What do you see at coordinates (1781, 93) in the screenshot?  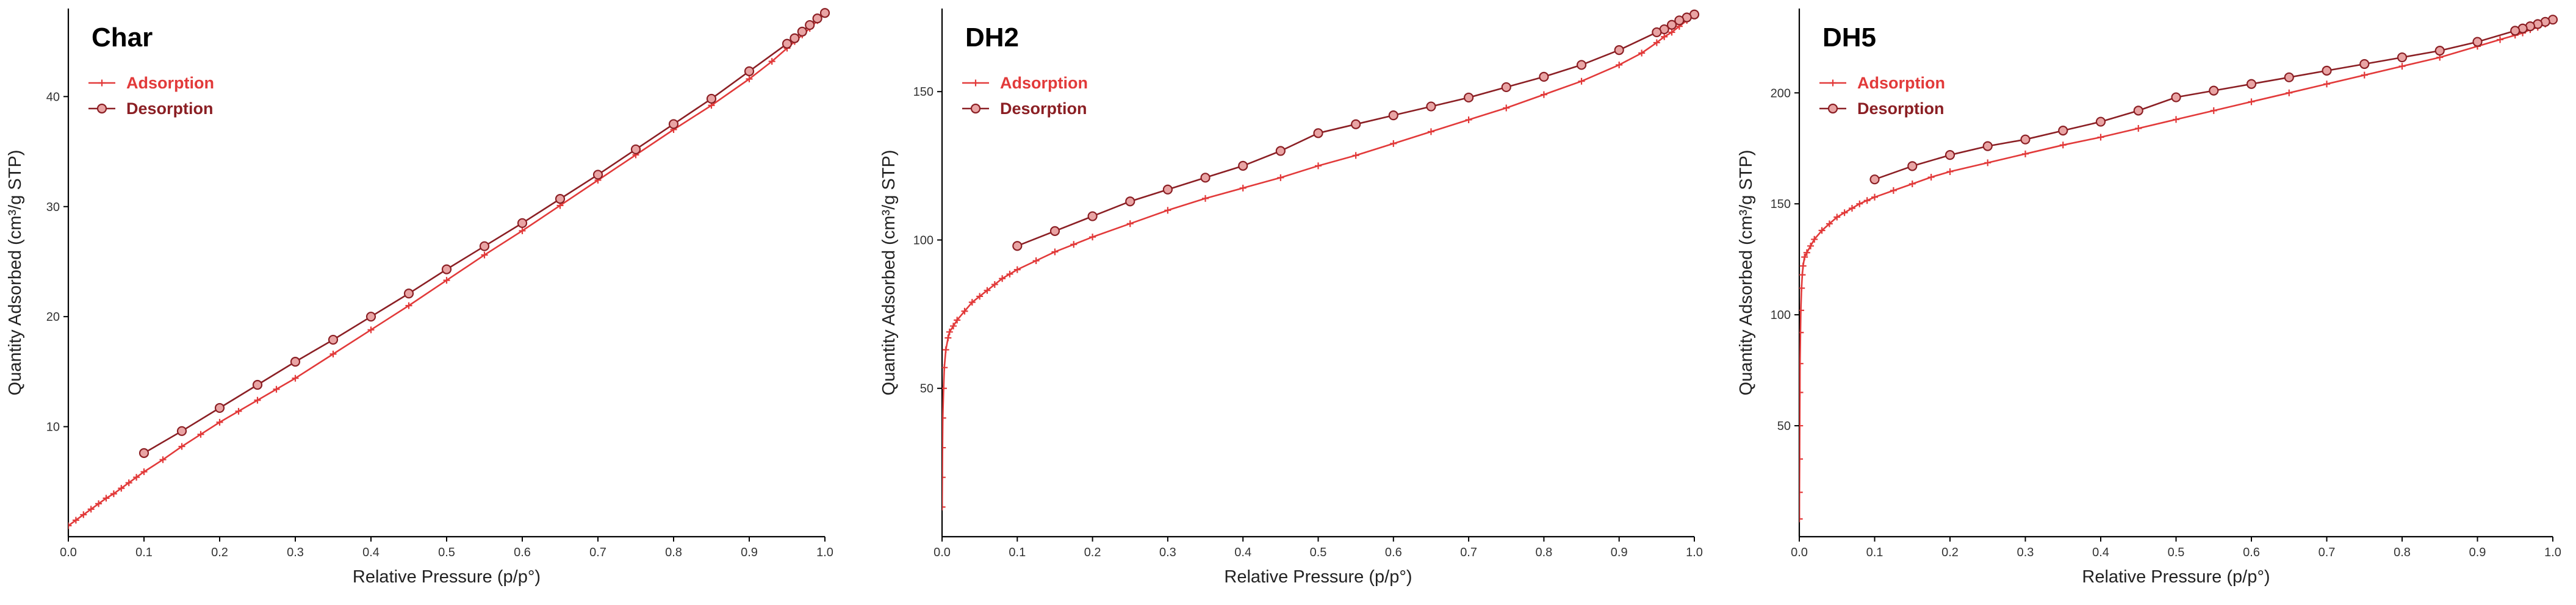 I see `y-tick-label: 200` at bounding box center [1781, 93].